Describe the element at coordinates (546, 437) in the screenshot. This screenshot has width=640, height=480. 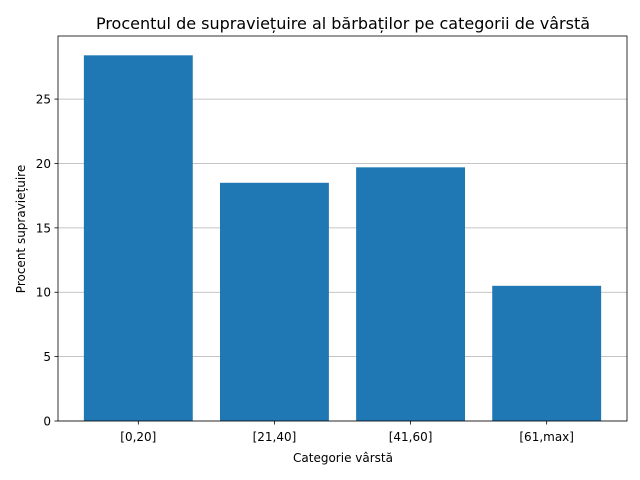
I see `x-tick-label: [61,max]` at that location.